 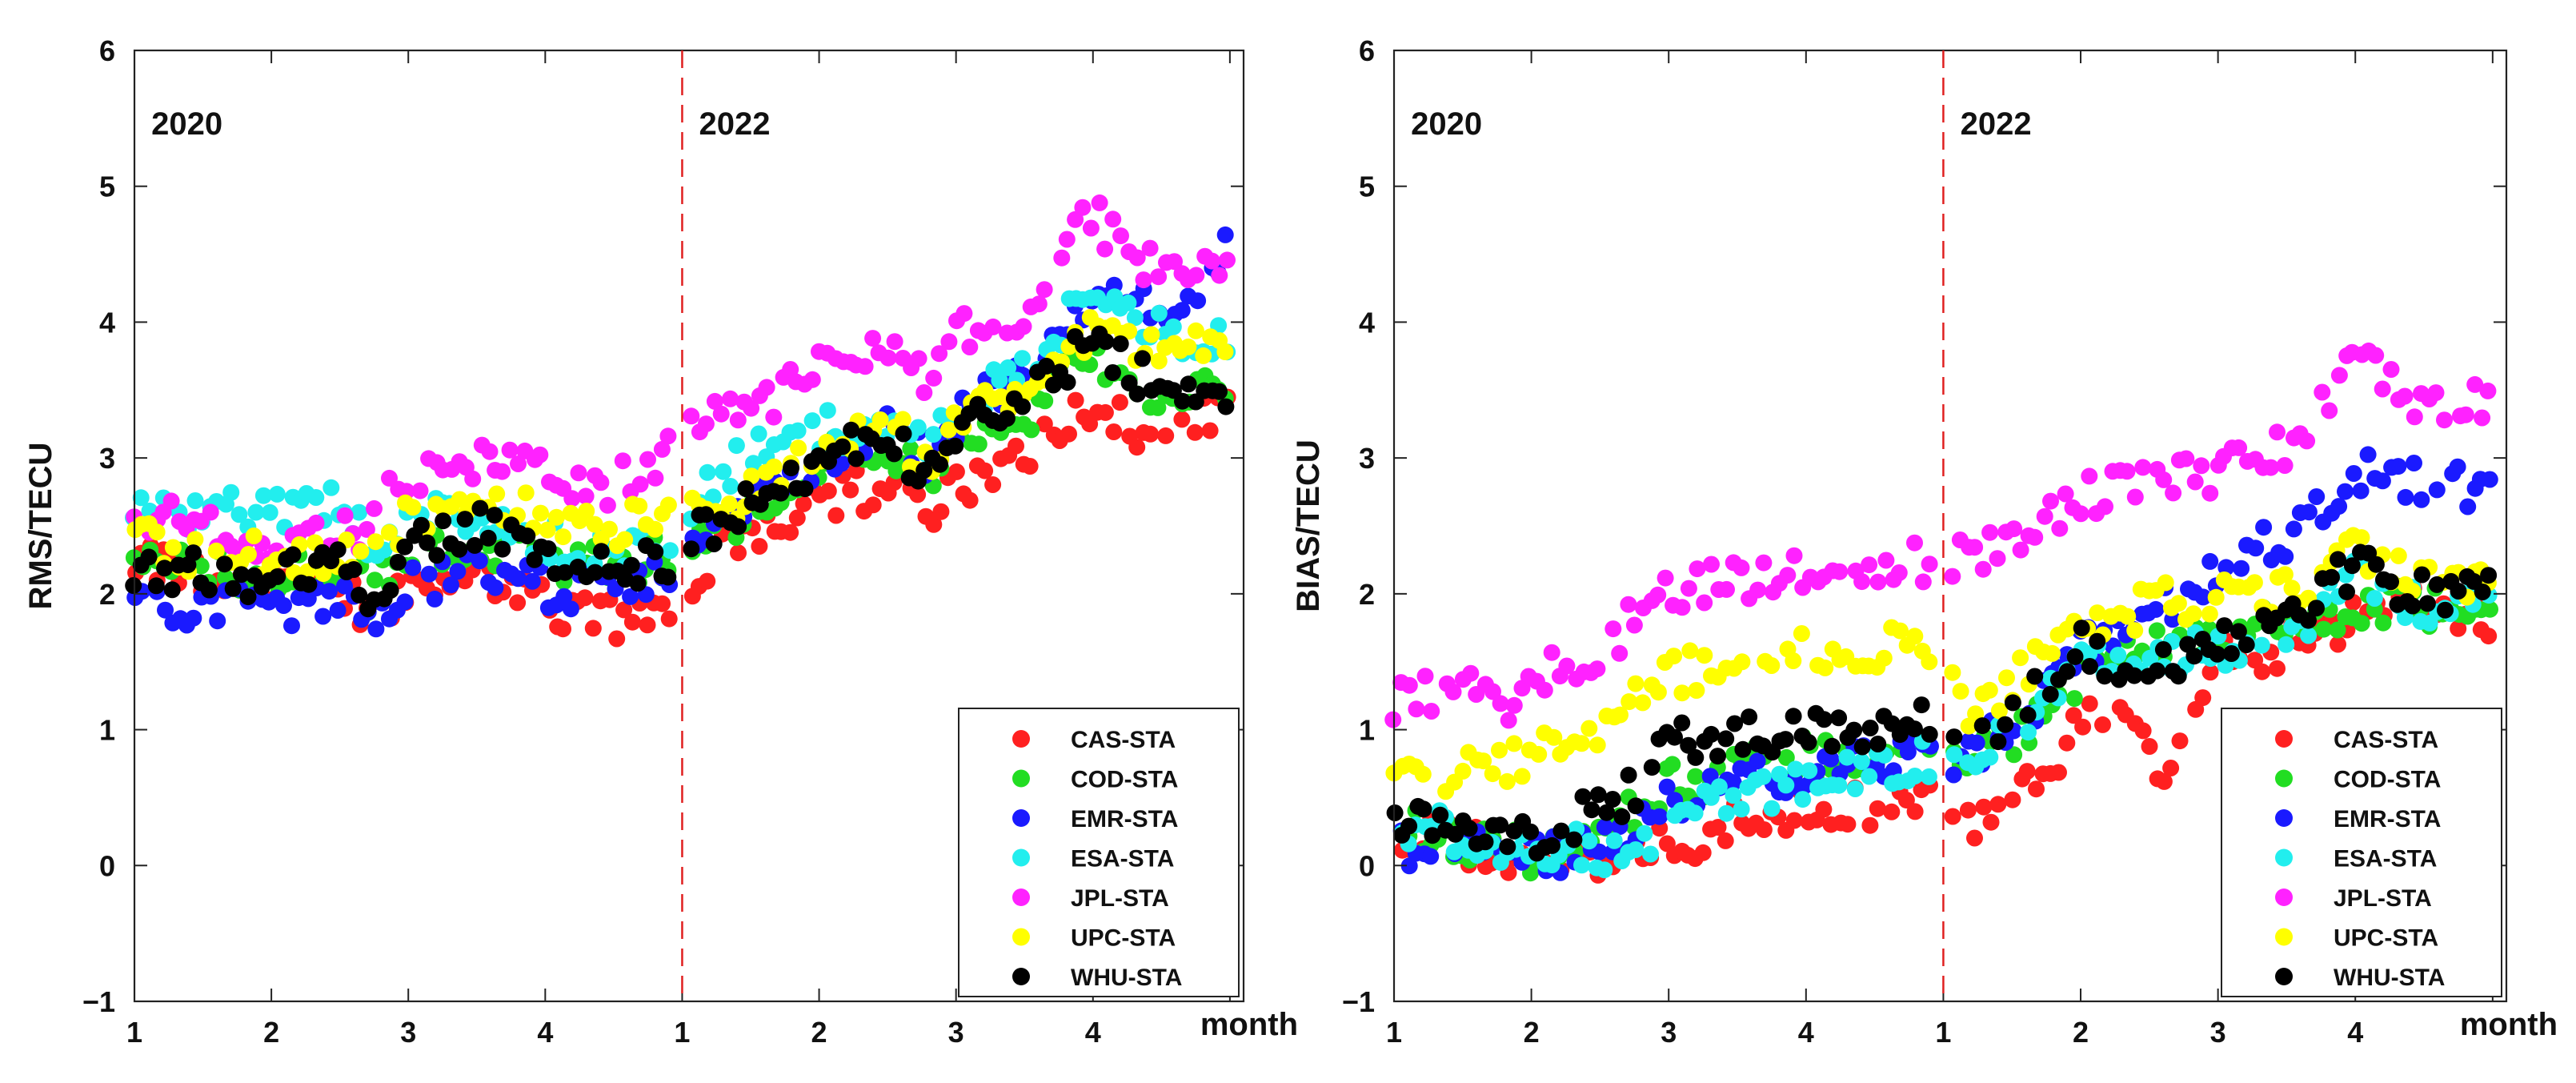 I want to click on y-tick-label: 4, so click(x=107, y=322).